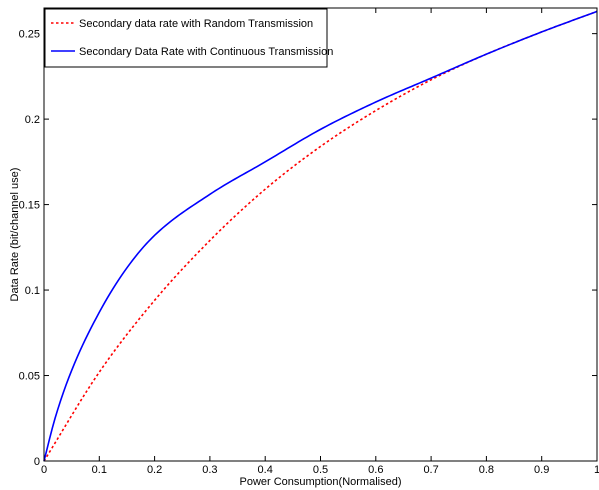 The image size is (599, 490). Describe the element at coordinates (37, 462) in the screenshot. I see `y-tick-label: 0` at that location.